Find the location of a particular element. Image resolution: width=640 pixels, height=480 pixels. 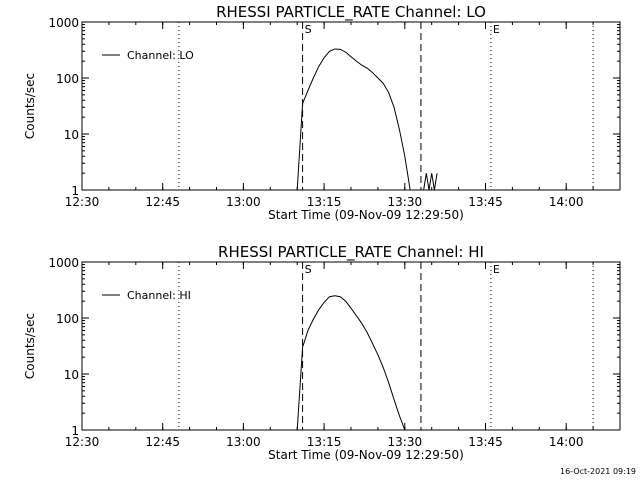

legend-entry: Channel: LO is located at coordinates (160, 55).